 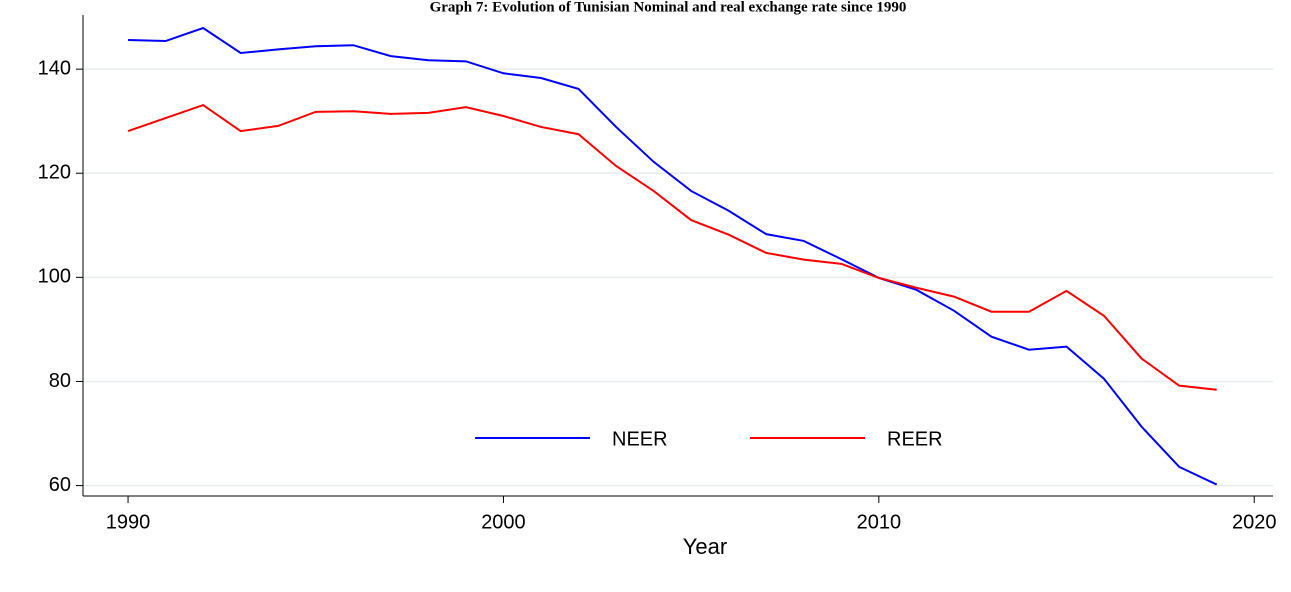 What do you see at coordinates (54, 173) in the screenshot?
I see `y-tick-label: 120` at bounding box center [54, 173].